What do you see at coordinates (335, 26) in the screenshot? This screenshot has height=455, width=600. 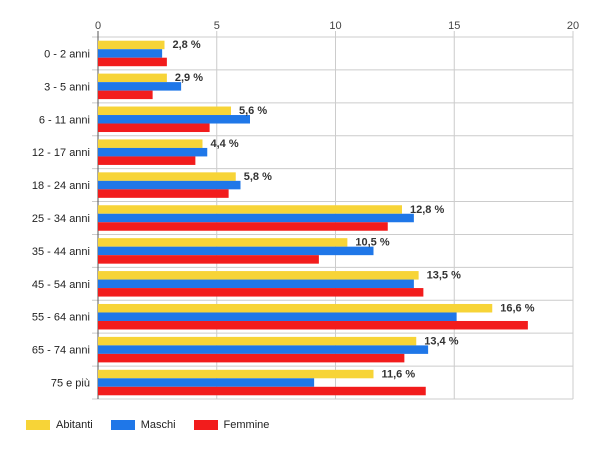 I see `x-tick-label: 10` at bounding box center [335, 26].